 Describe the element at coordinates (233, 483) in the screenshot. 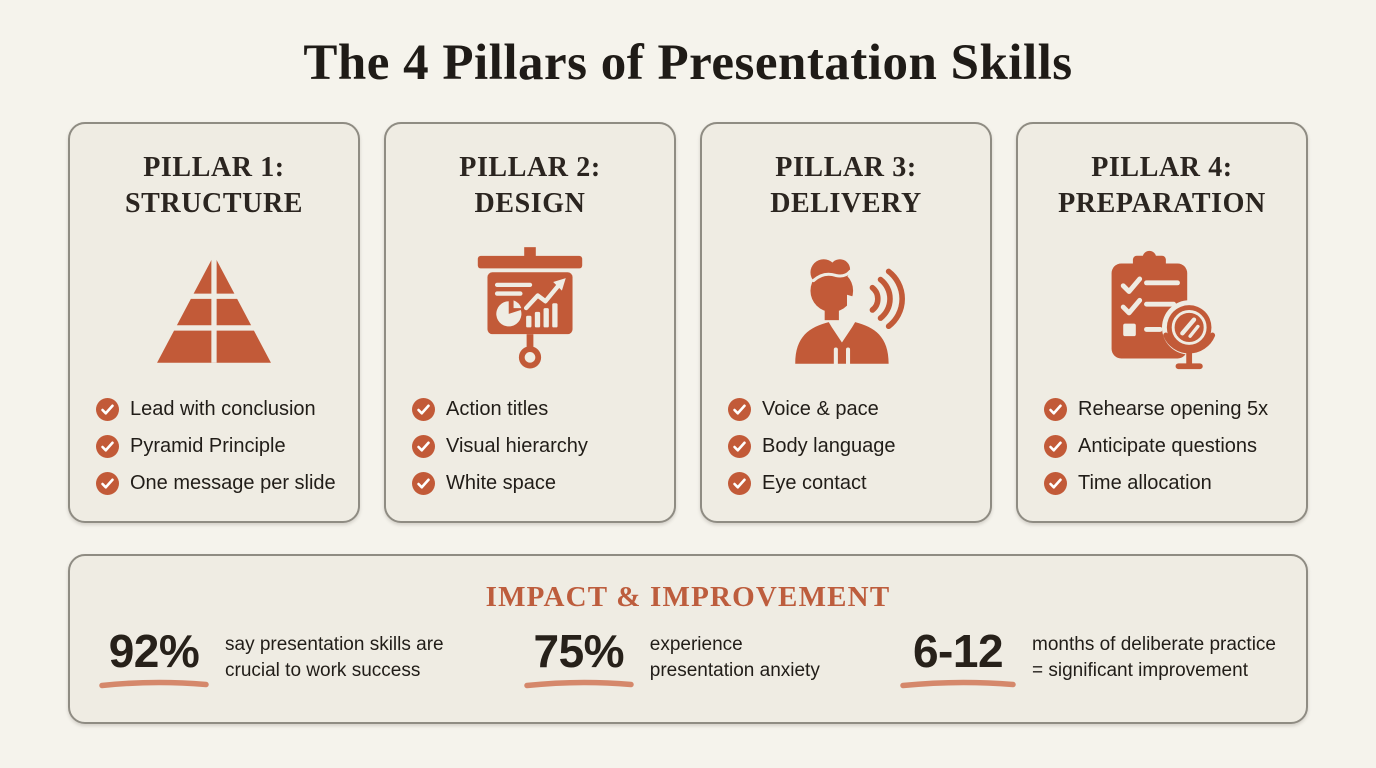

I see `list-item-label: One message per slide` at that location.